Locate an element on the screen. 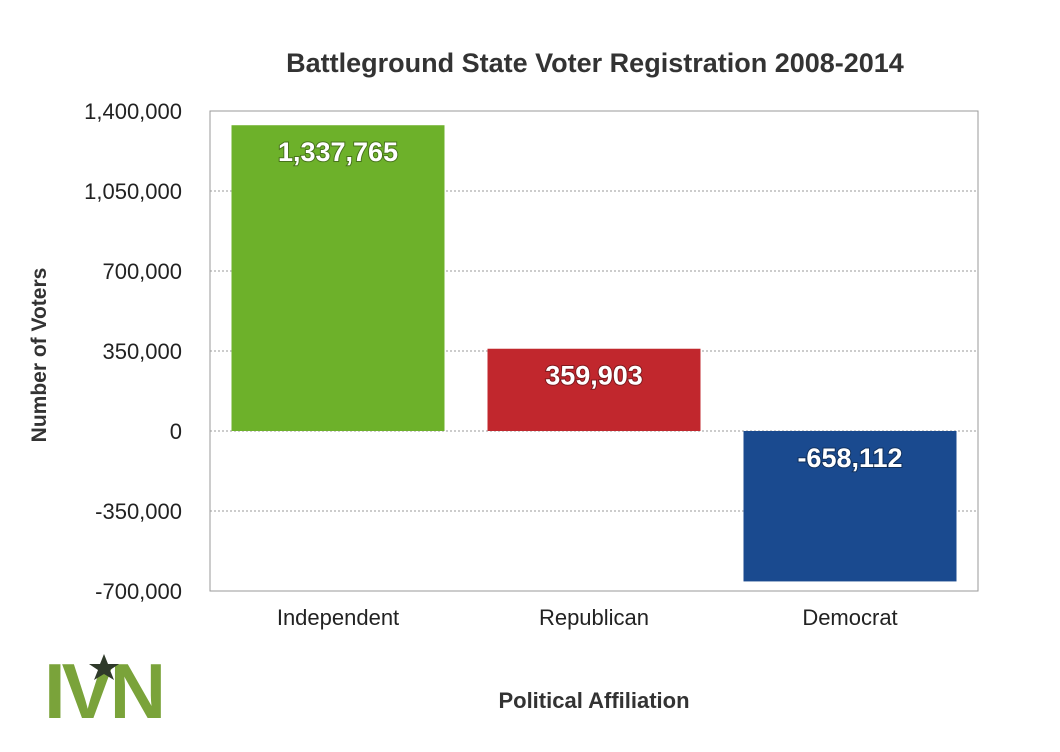 The width and height of the screenshot is (1060, 752). ivn-logo-mark: IVN is located at coordinates (105, 688).